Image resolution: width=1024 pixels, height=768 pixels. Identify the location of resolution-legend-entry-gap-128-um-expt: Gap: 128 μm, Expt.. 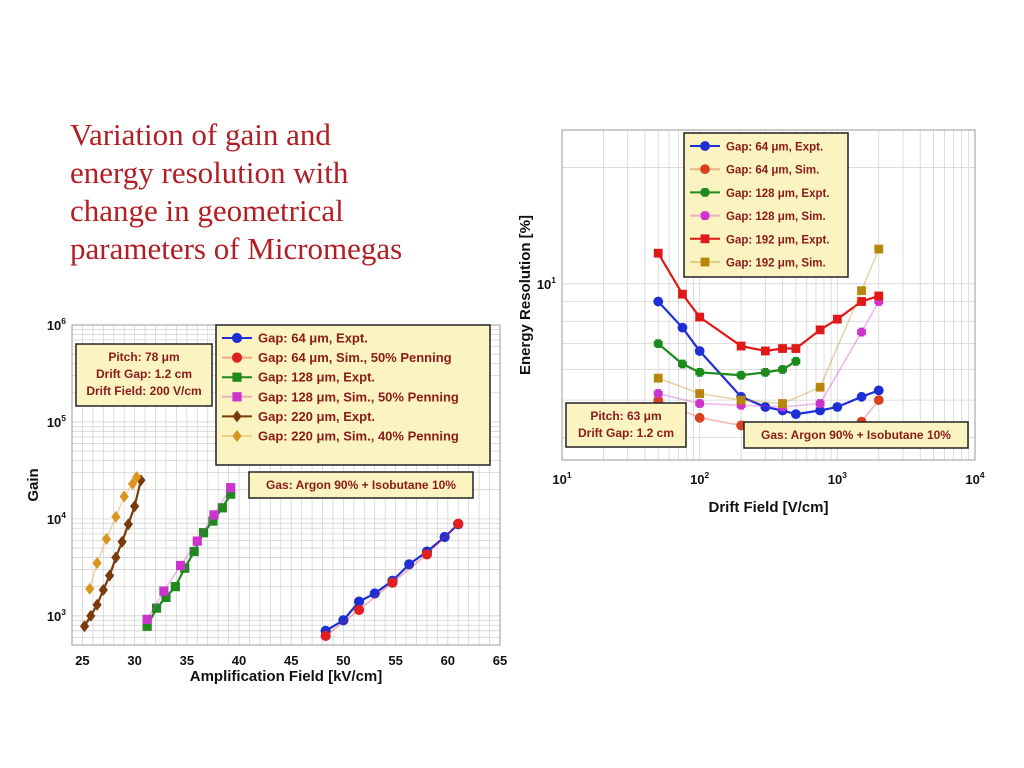
(760, 194).